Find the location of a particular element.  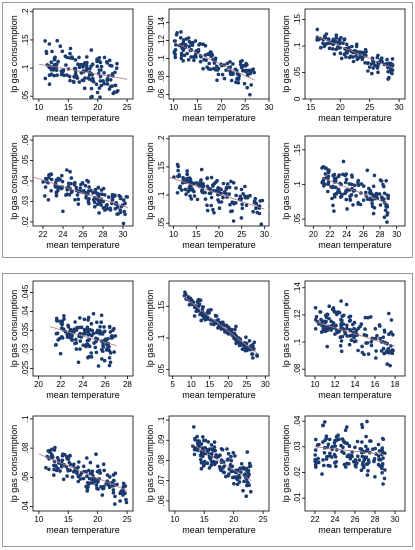

chart-10-y-tick-label: .06 is located at coordinates (161, 501).